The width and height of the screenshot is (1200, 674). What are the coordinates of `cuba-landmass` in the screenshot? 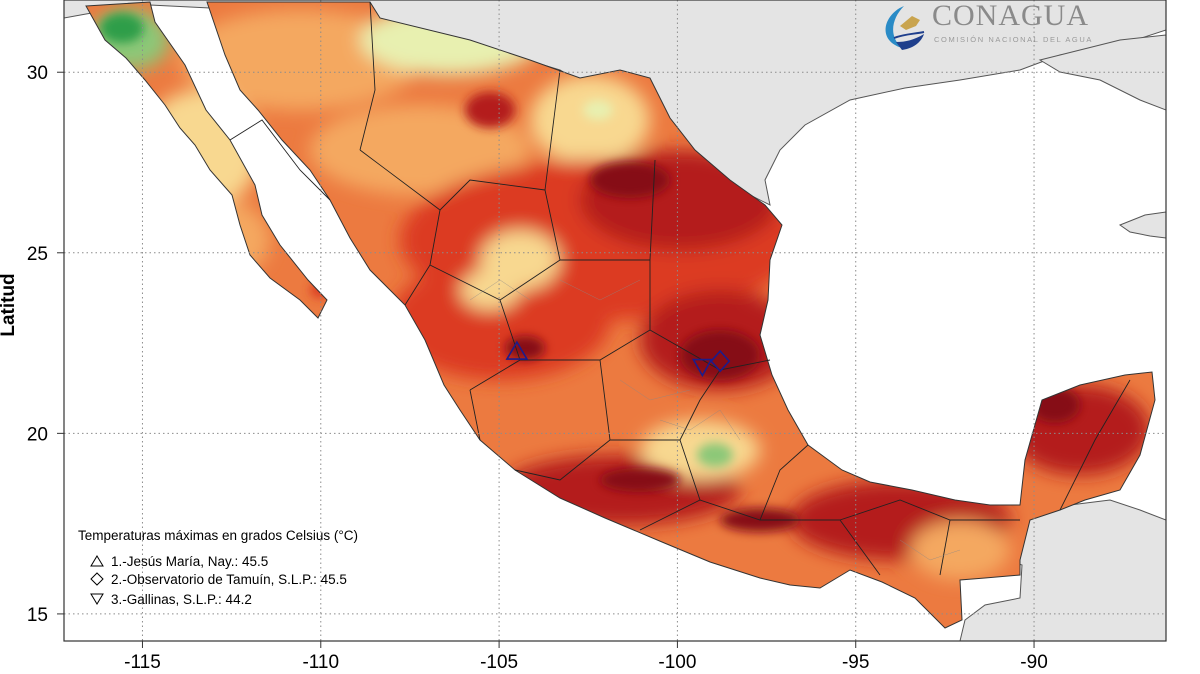 It's located at (1142, 225).